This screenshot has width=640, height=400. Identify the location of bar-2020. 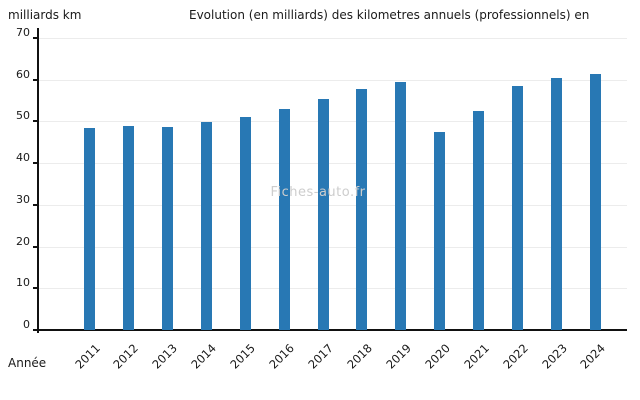
(440, 230).